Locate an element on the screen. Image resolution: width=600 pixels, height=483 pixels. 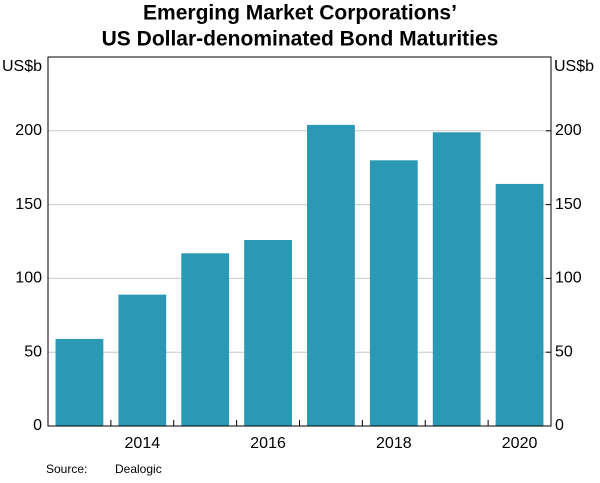
y-tick-label: 100 is located at coordinates (28, 278).